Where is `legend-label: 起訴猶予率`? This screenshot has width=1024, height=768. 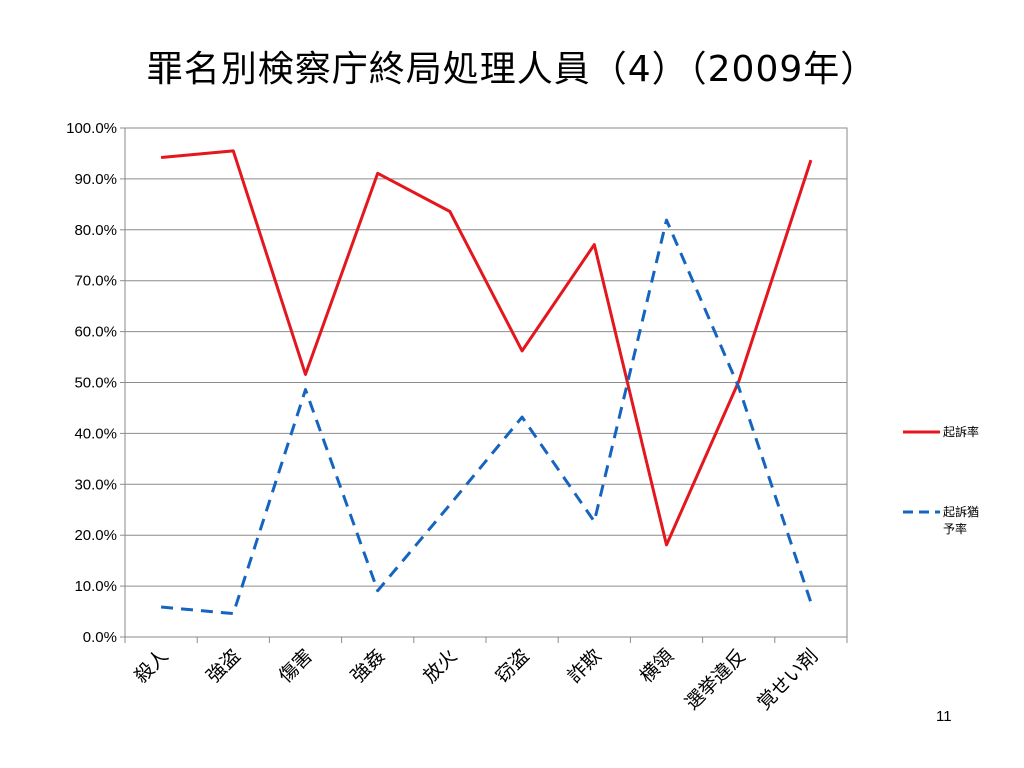
legend-label: 起訴猶予率 is located at coordinates (961, 520).